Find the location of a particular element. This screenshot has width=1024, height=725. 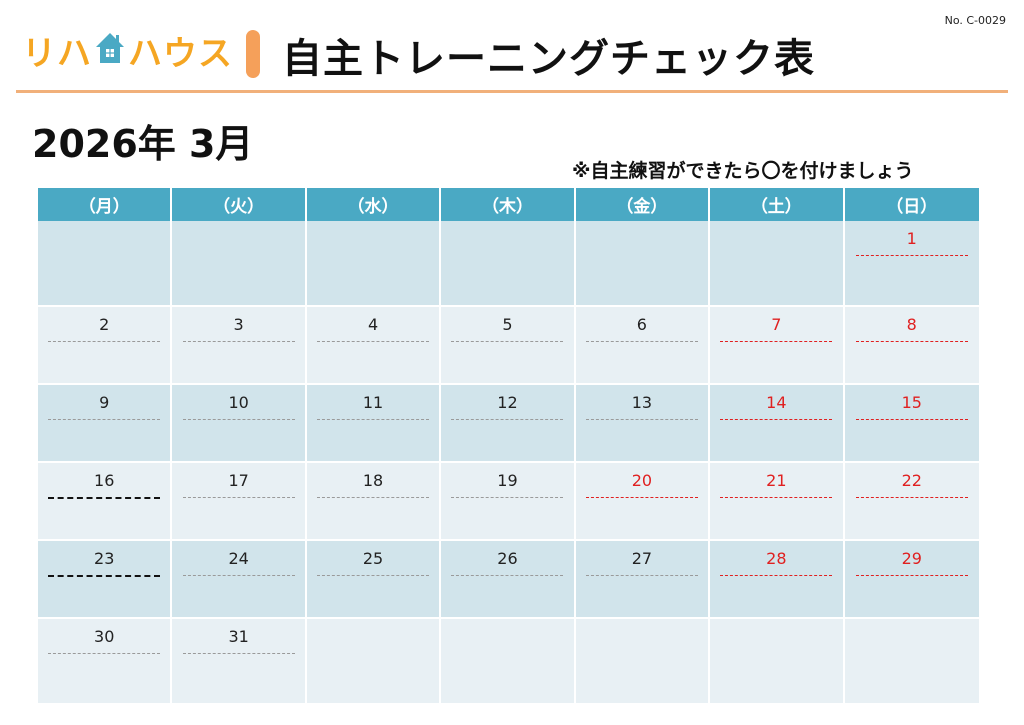

calendar-day-cell: 14 is located at coordinates (777, 424).